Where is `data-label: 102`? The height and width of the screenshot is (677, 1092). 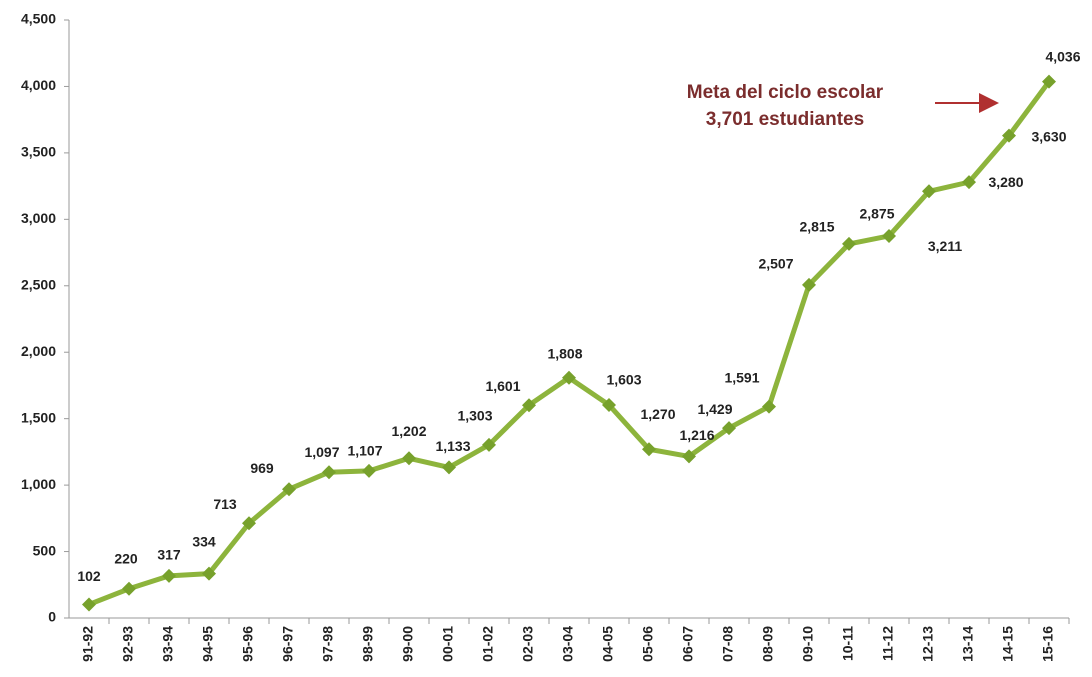 data-label: 102 is located at coordinates (89, 576).